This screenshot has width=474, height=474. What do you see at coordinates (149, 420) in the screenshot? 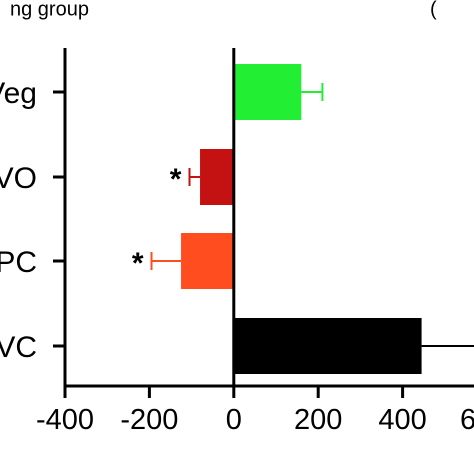
I see `x-tick-label--200: -200` at bounding box center [149, 420].